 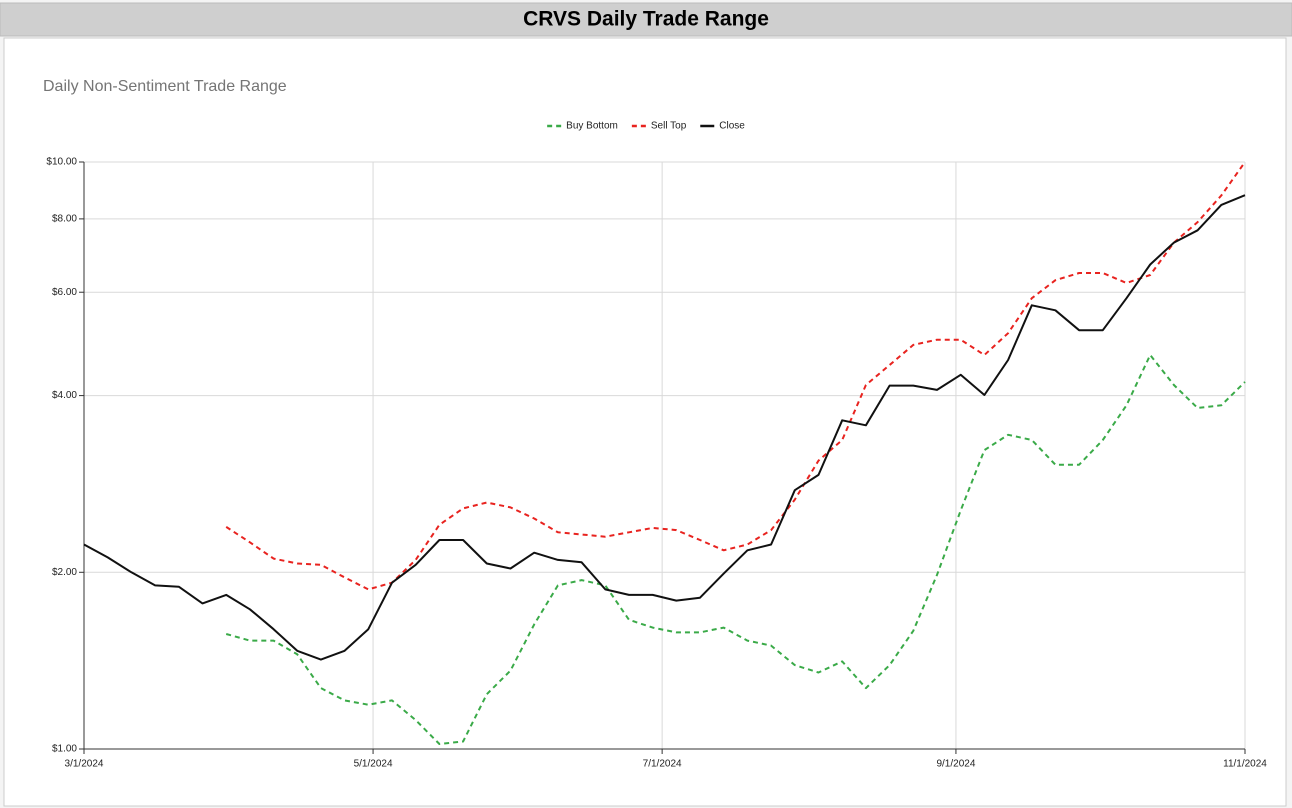 What do you see at coordinates (373, 764) in the screenshot?
I see `x-tick-label: 5/1/2024` at bounding box center [373, 764].